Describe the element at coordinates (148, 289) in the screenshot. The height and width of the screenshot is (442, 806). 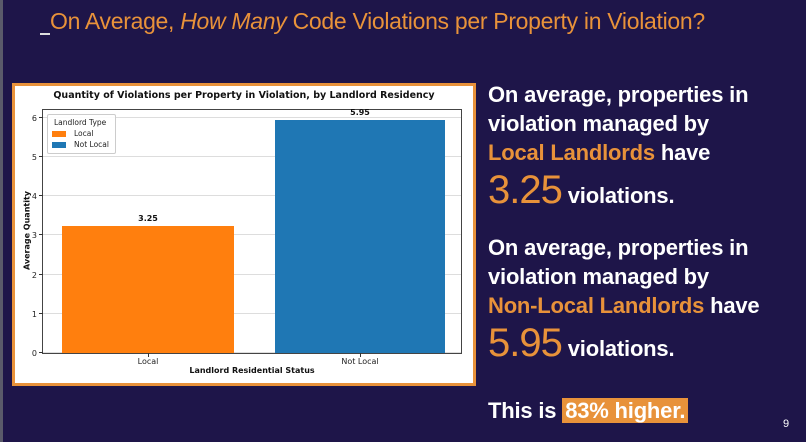
I see `bar-local` at that location.